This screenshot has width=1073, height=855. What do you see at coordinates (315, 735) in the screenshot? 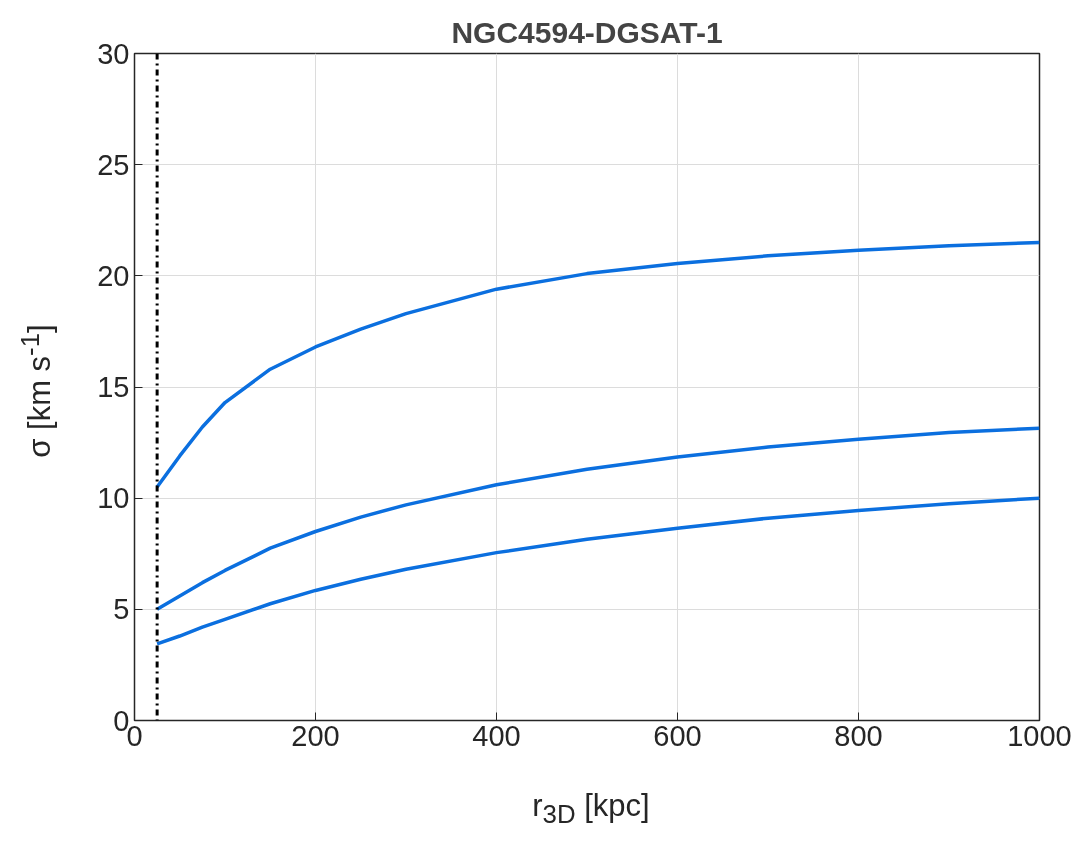
I see `x-tick-label: 200` at bounding box center [315, 735].